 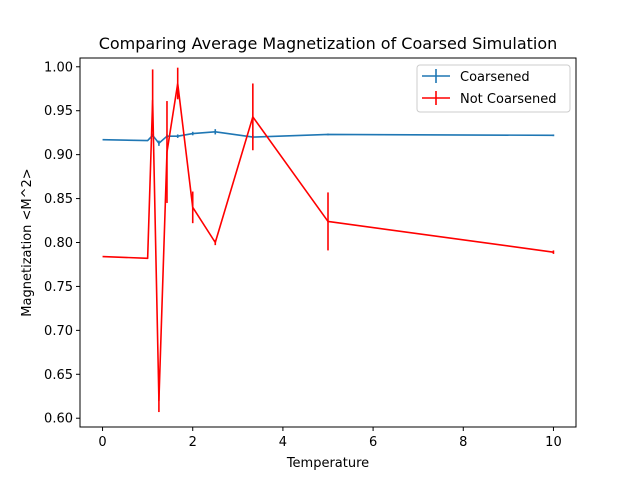 What do you see at coordinates (553, 442) in the screenshot?
I see `x-tick-label: 10` at bounding box center [553, 442].